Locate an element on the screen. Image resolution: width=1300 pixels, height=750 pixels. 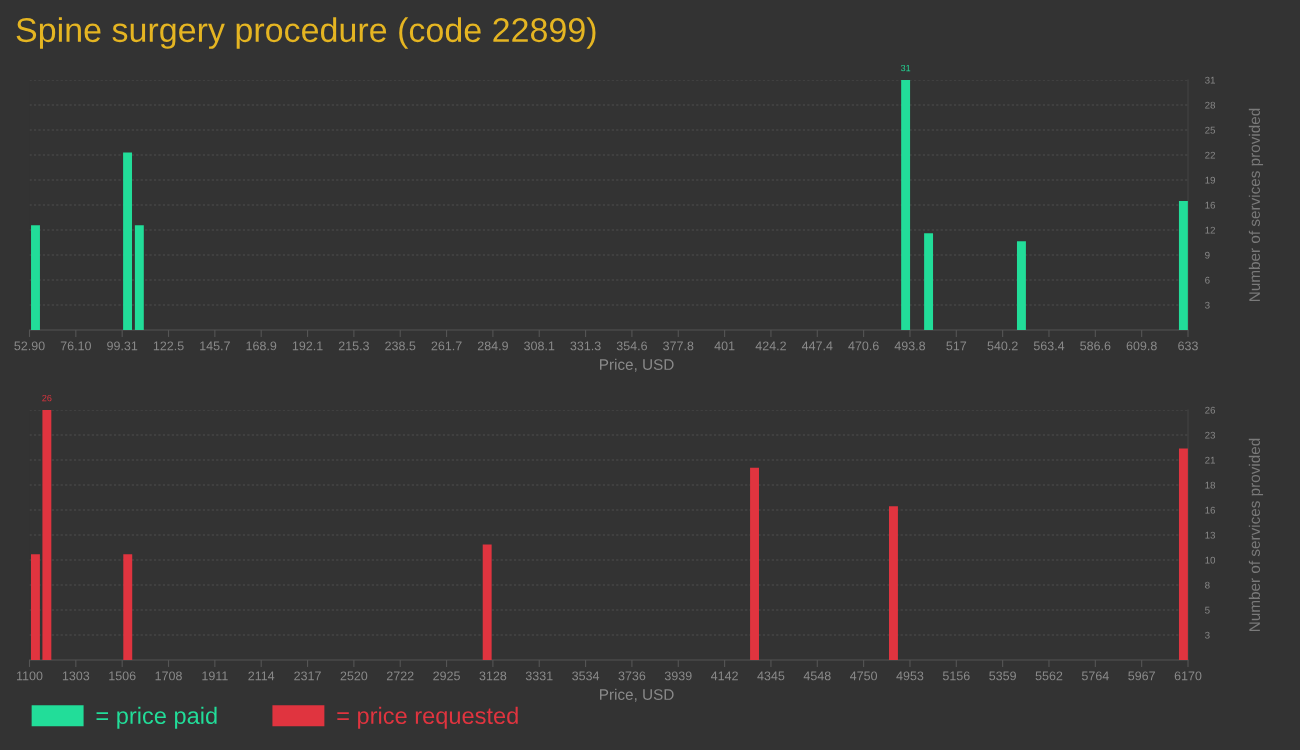
x-tick-label: 2317 is located at coordinates (307, 676).